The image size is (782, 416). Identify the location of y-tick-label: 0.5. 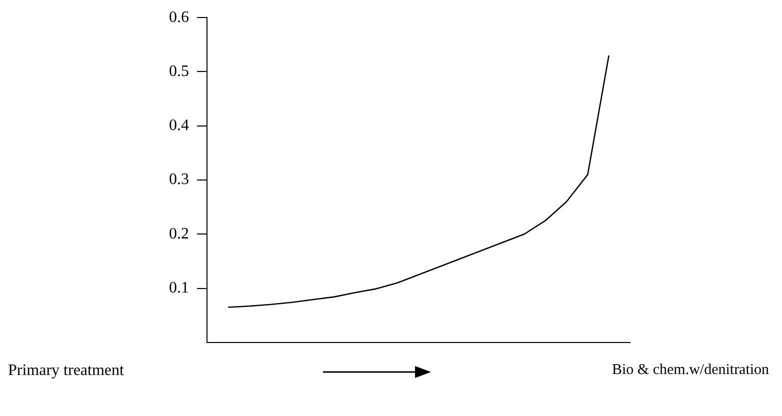
(179, 71).